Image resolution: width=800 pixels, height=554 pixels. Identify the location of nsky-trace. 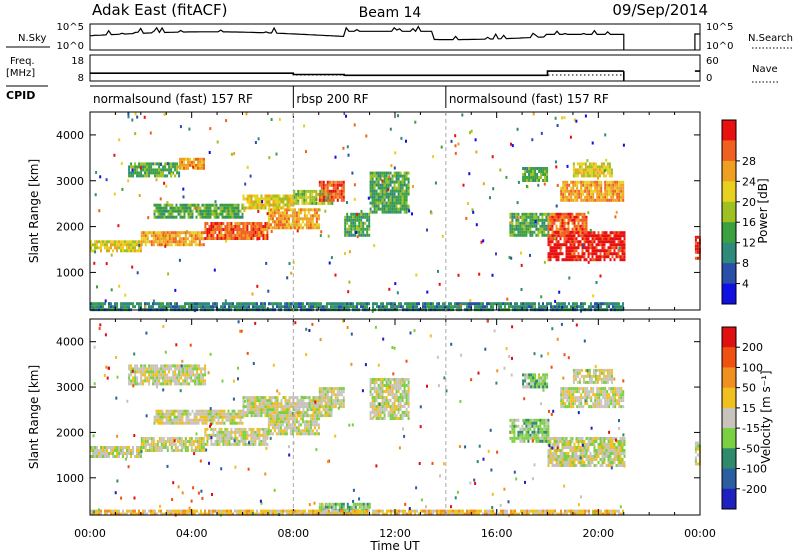
(394, 37).